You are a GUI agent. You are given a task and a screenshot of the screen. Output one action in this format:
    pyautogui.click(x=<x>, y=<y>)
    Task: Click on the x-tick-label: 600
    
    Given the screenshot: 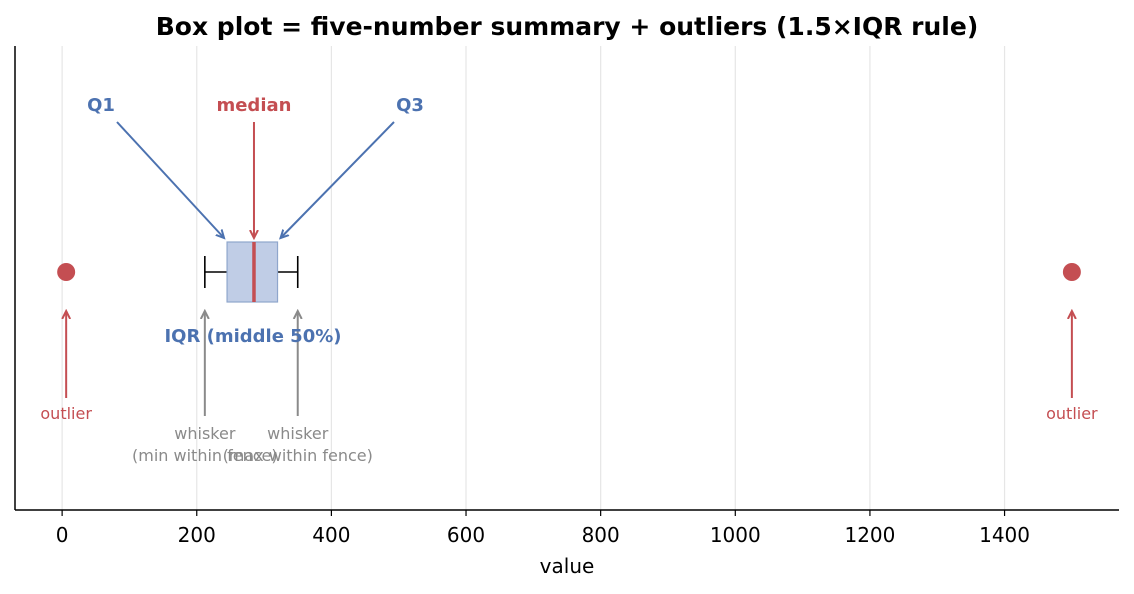 What is the action you would take?
    pyautogui.click(x=466, y=535)
    